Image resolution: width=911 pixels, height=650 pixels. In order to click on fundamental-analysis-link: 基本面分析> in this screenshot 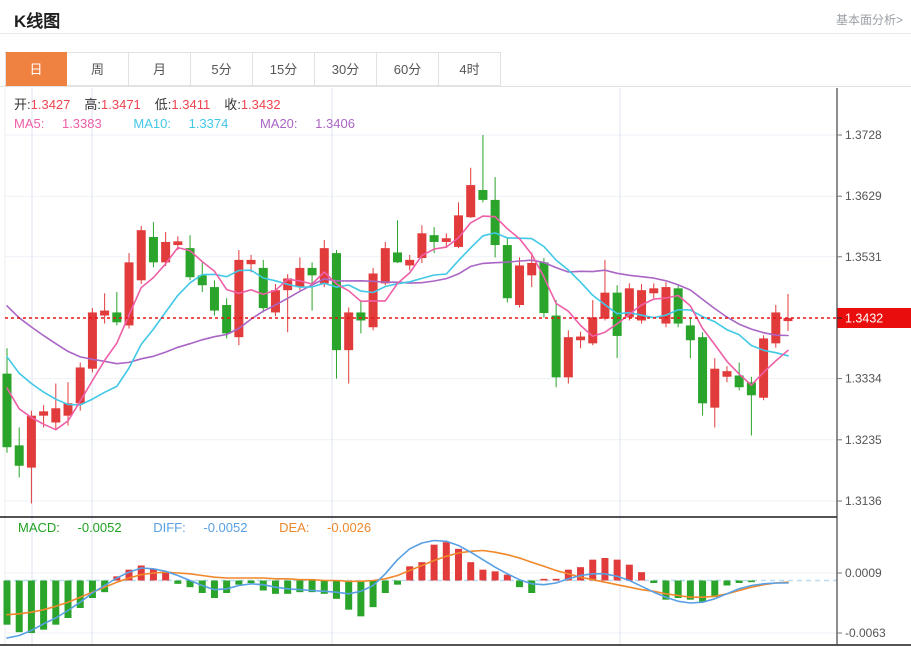, I will do `click(869, 20)`.